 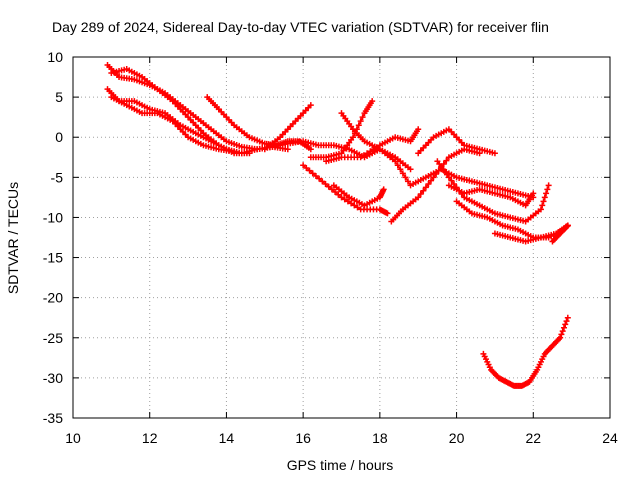 What do you see at coordinates (435, 185) in the screenshot?
I see `series-arc12` at bounding box center [435, 185].